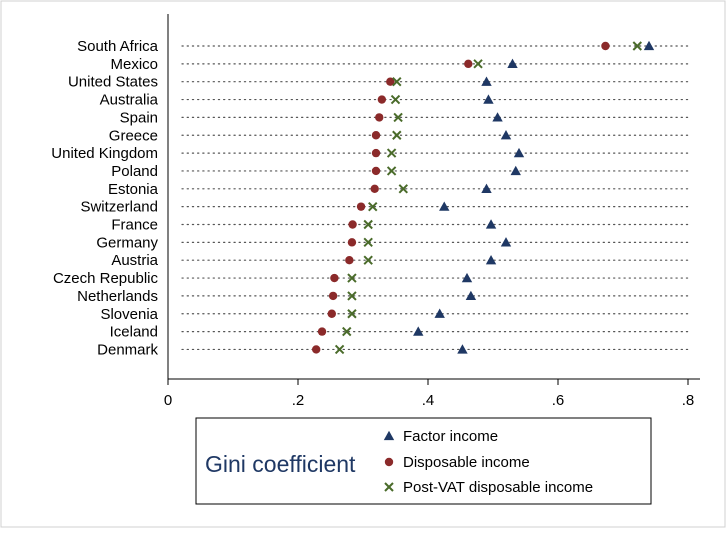 The width and height of the screenshot is (726, 533). I want to click on category-label: Greece, so click(133, 135).